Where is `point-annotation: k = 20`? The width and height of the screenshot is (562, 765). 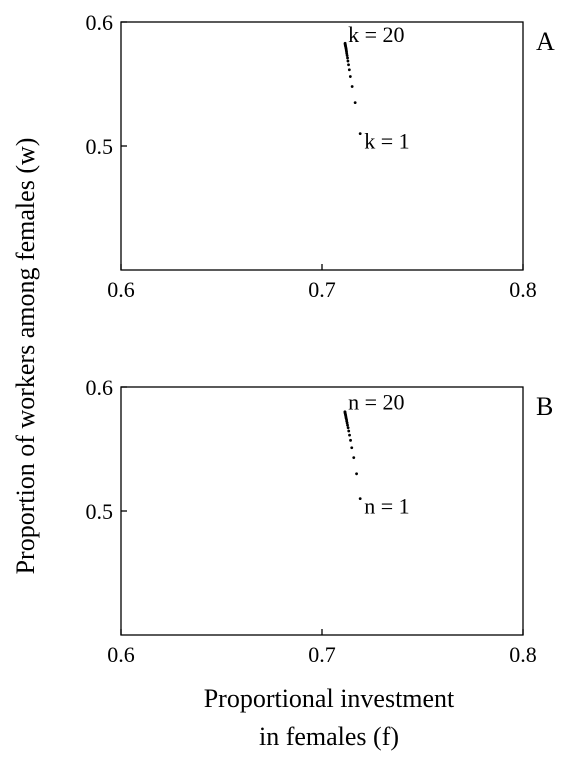 point-annotation: k = 20 is located at coordinates (376, 34).